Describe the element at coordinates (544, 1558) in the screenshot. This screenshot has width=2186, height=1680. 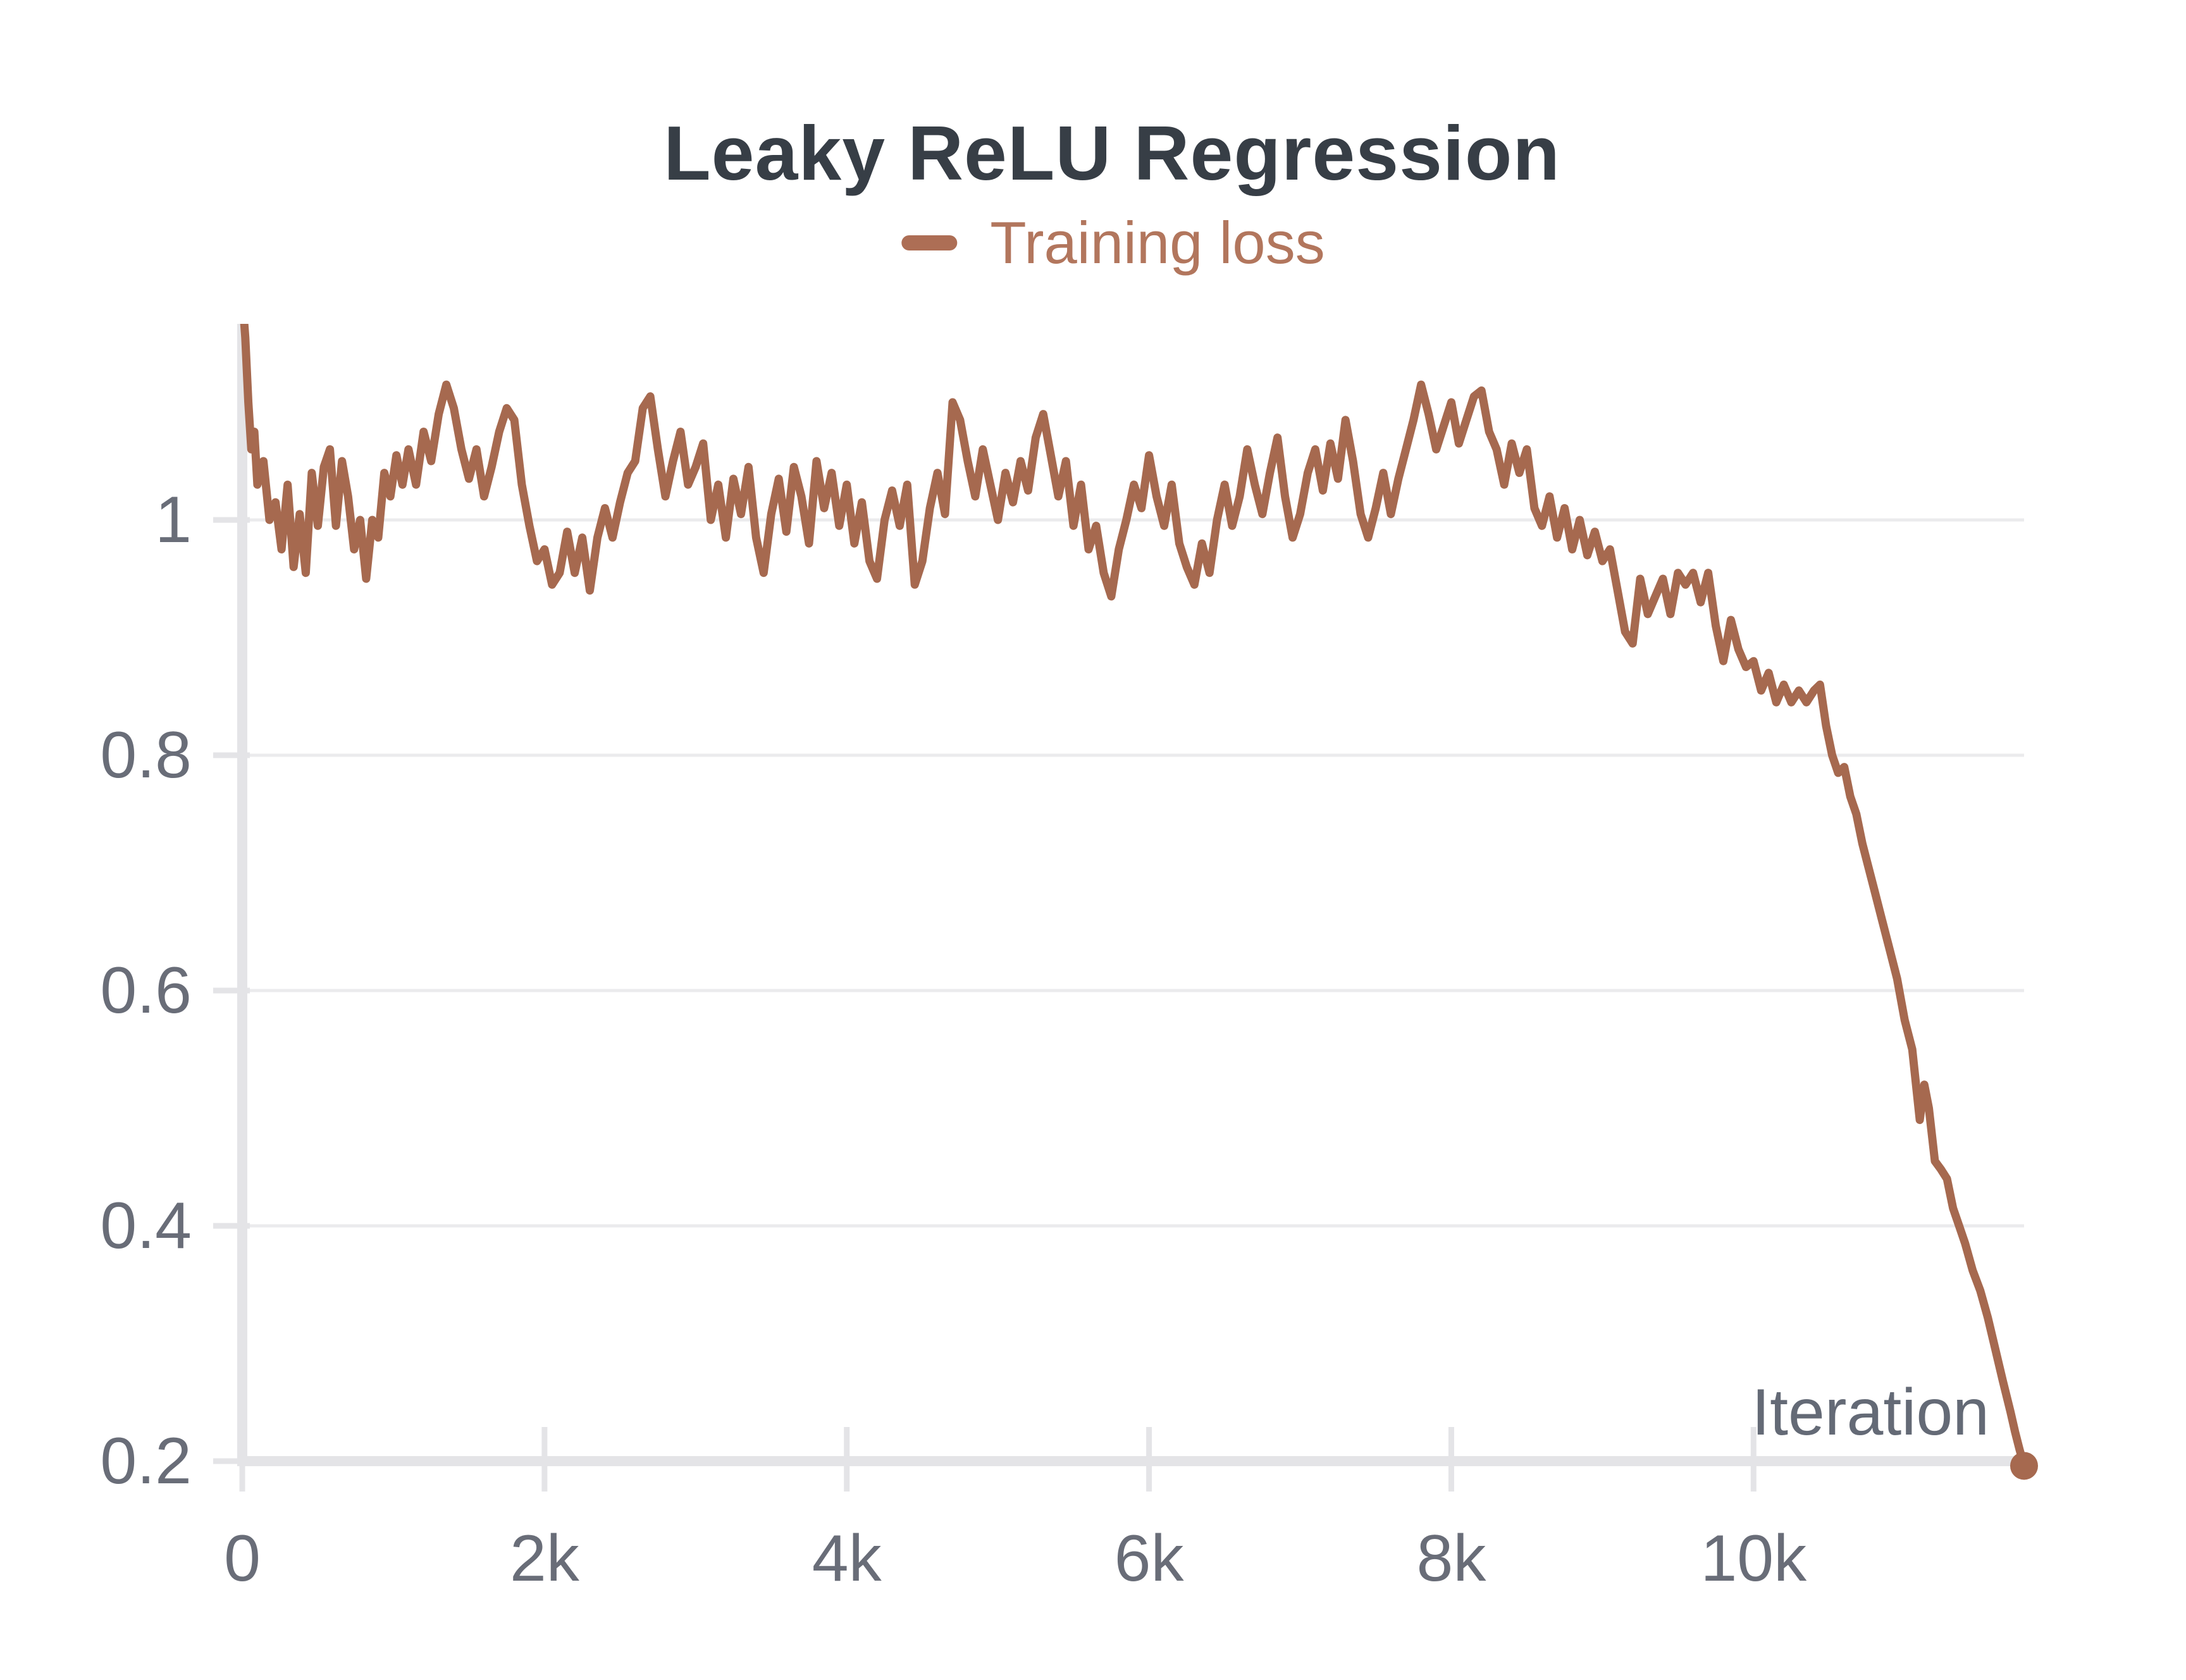
I see `x-tick-label-2k: 2k` at that location.